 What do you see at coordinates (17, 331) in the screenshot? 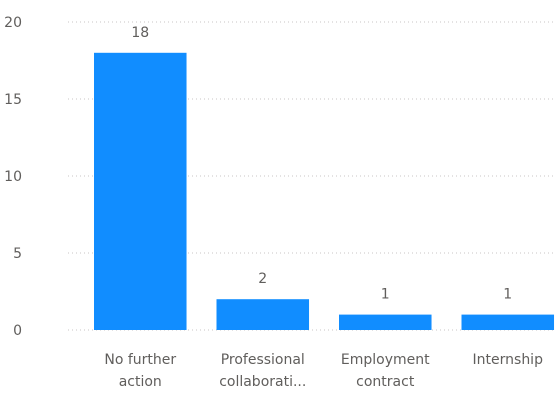
I see `y-tick-label: 0` at bounding box center [17, 331].